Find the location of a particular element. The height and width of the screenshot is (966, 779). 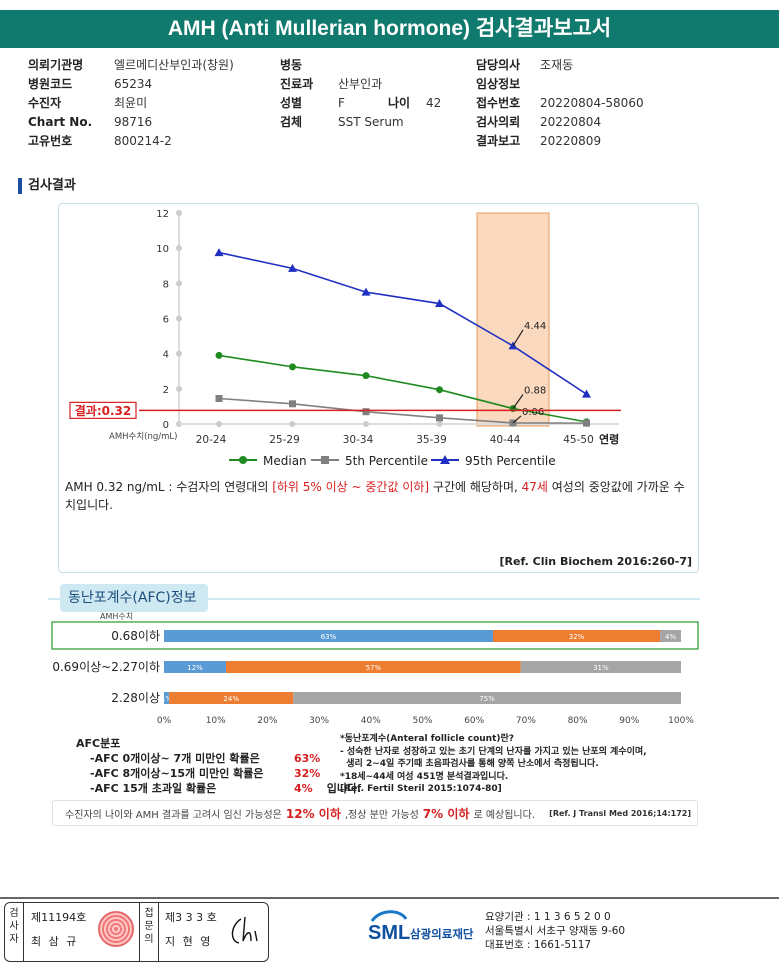

afc-segment-label: 1% is located at coordinates (166, 699).